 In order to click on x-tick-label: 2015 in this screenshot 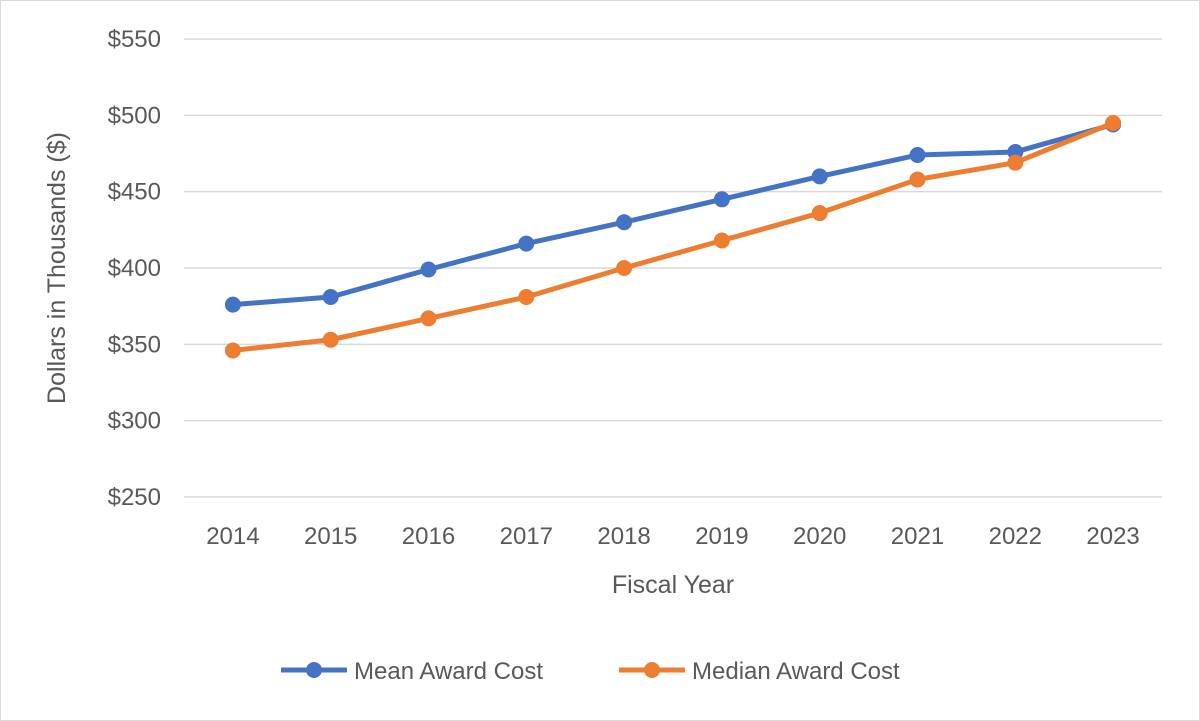, I will do `click(330, 536)`.